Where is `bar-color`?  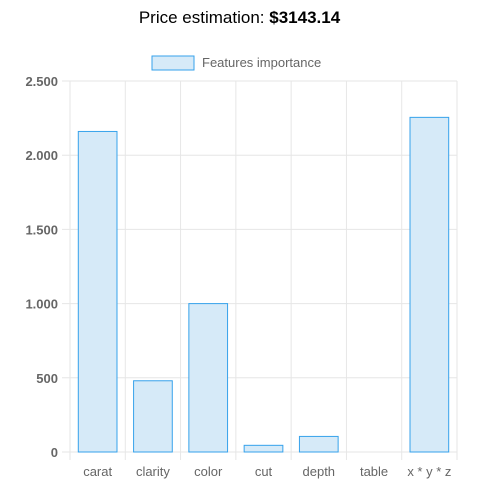
bar-color is located at coordinates (208, 378).